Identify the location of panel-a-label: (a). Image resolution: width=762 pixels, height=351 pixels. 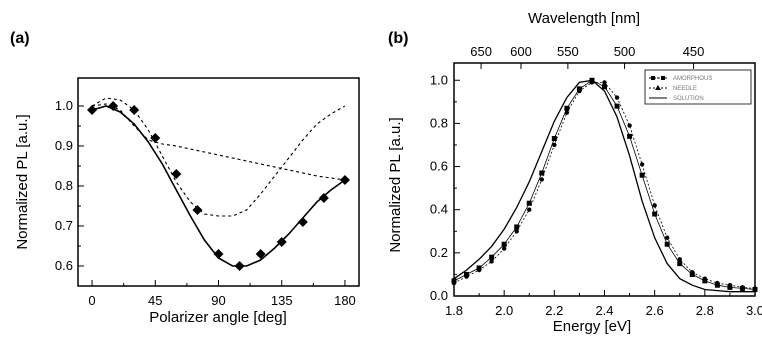
(20, 38).